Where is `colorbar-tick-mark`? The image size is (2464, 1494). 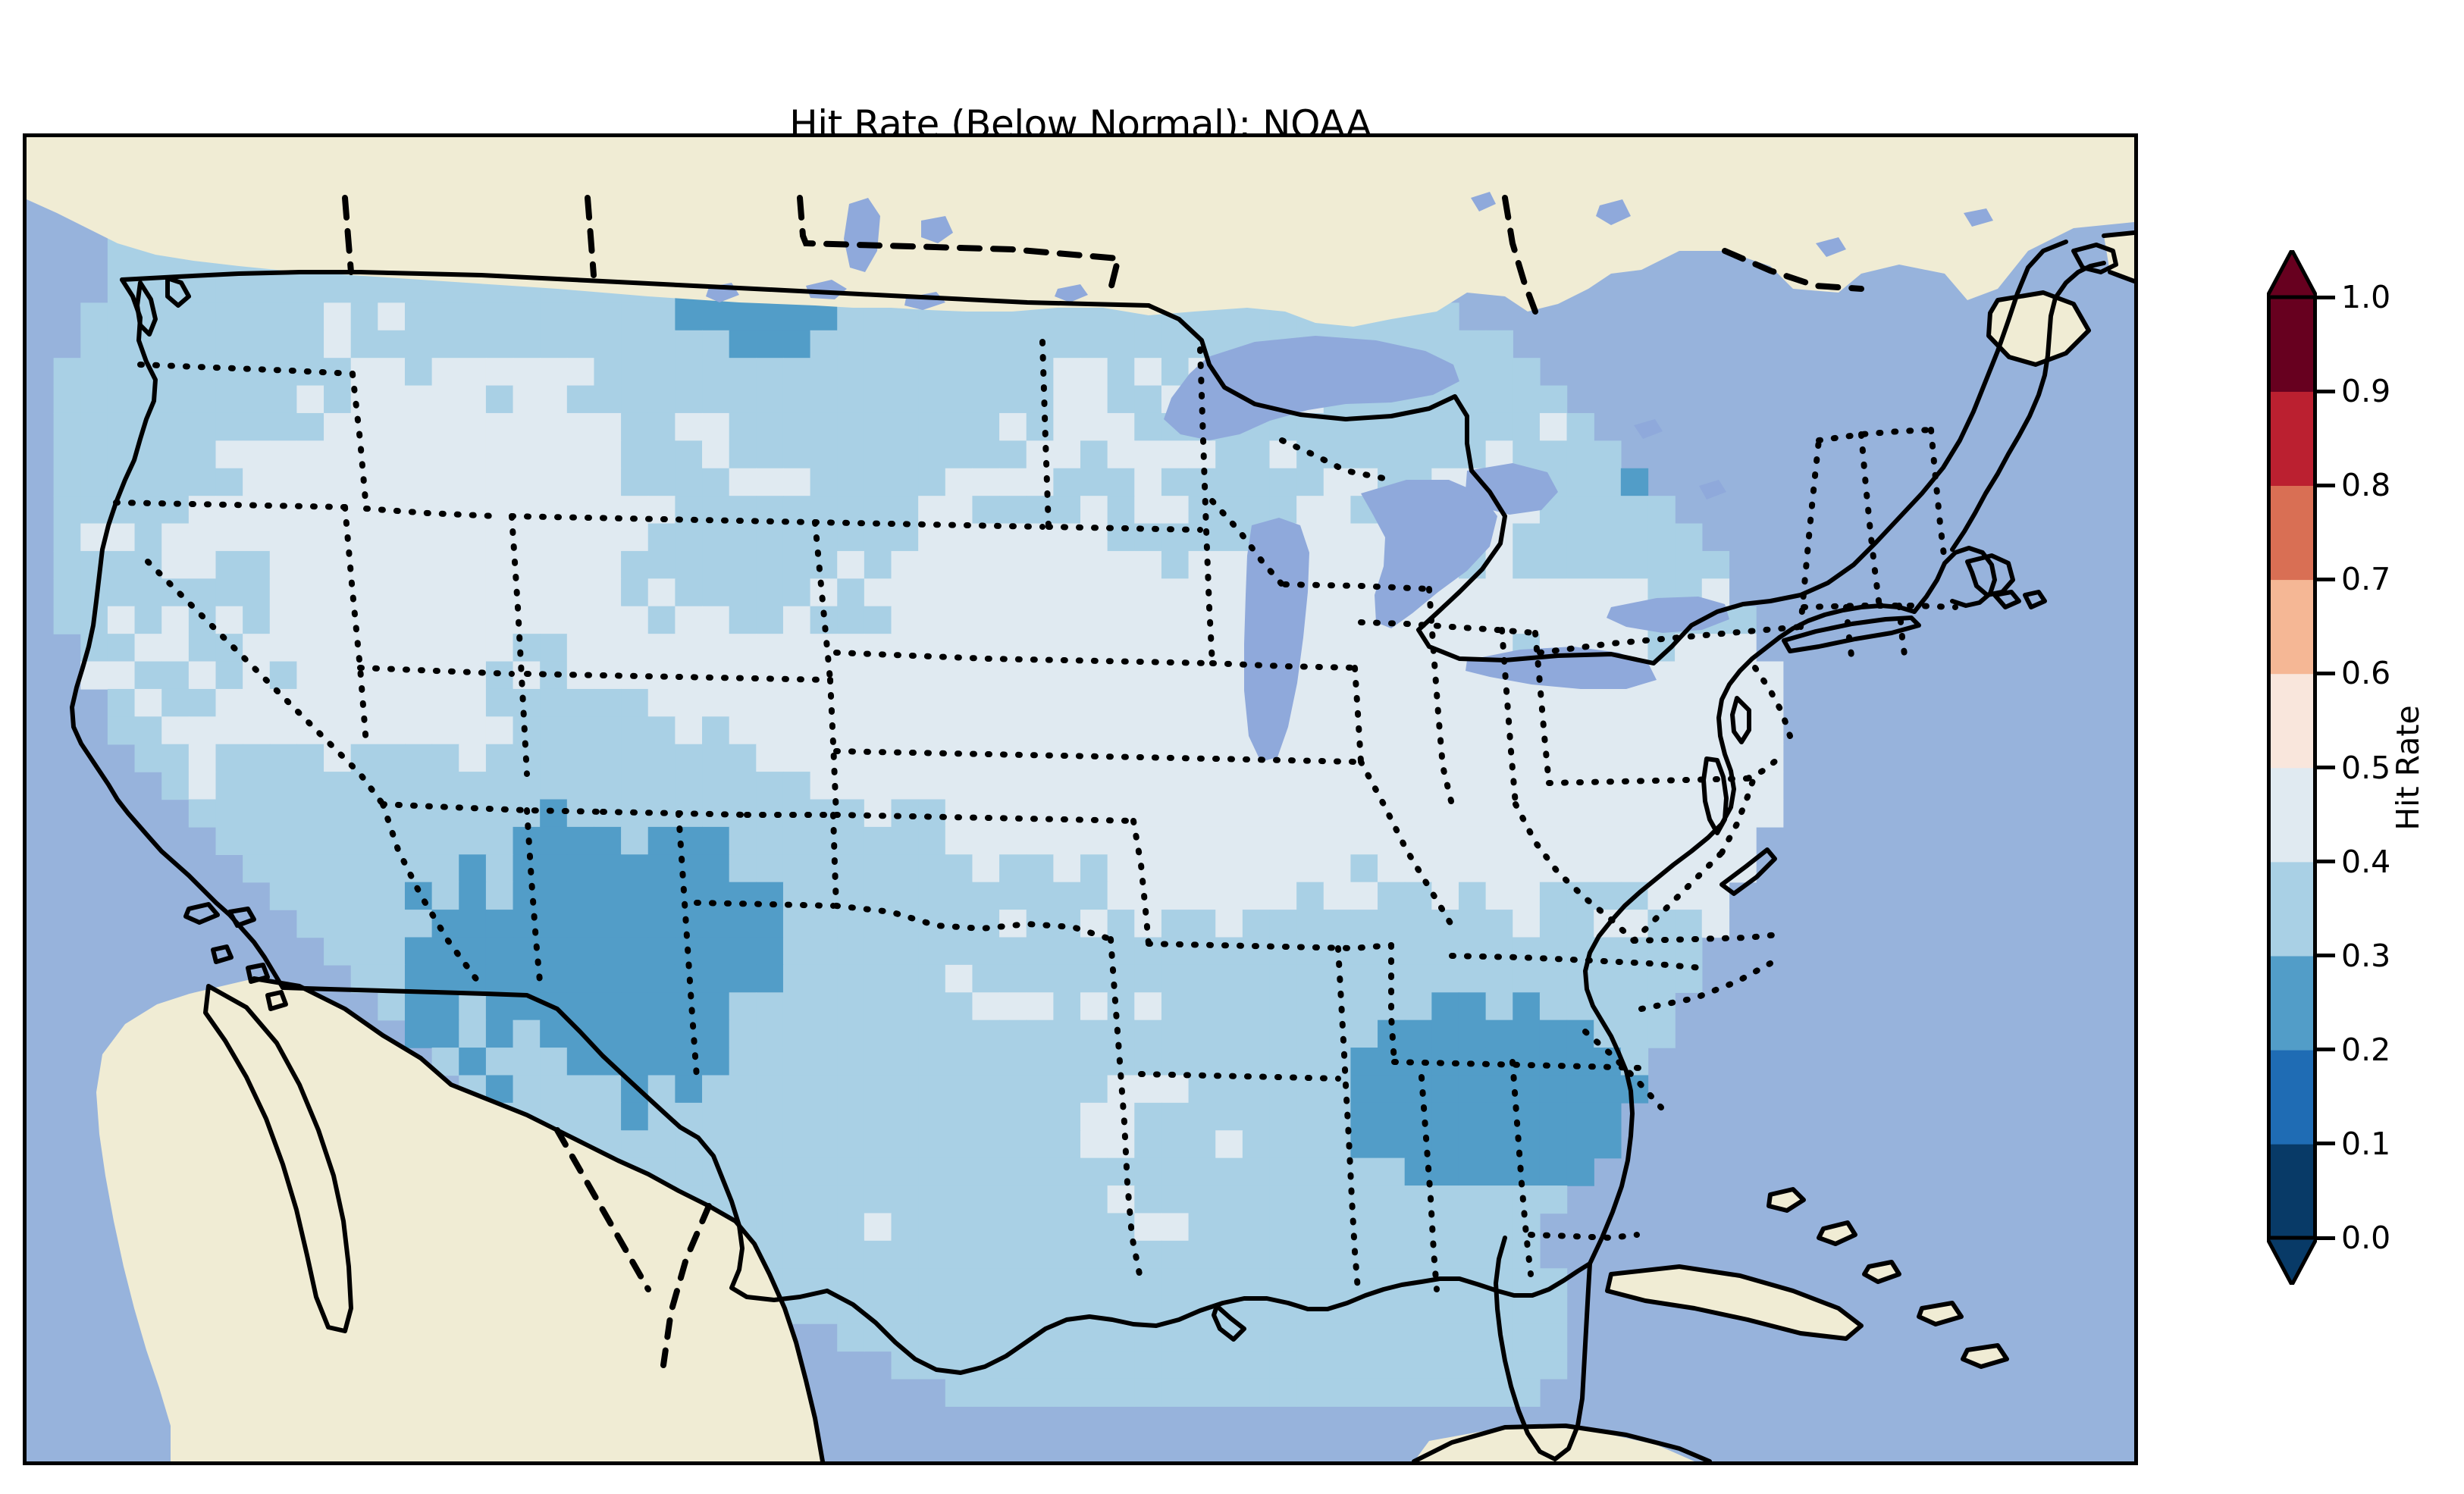
colorbar-tick-mark is located at coordinates (2326, 956).